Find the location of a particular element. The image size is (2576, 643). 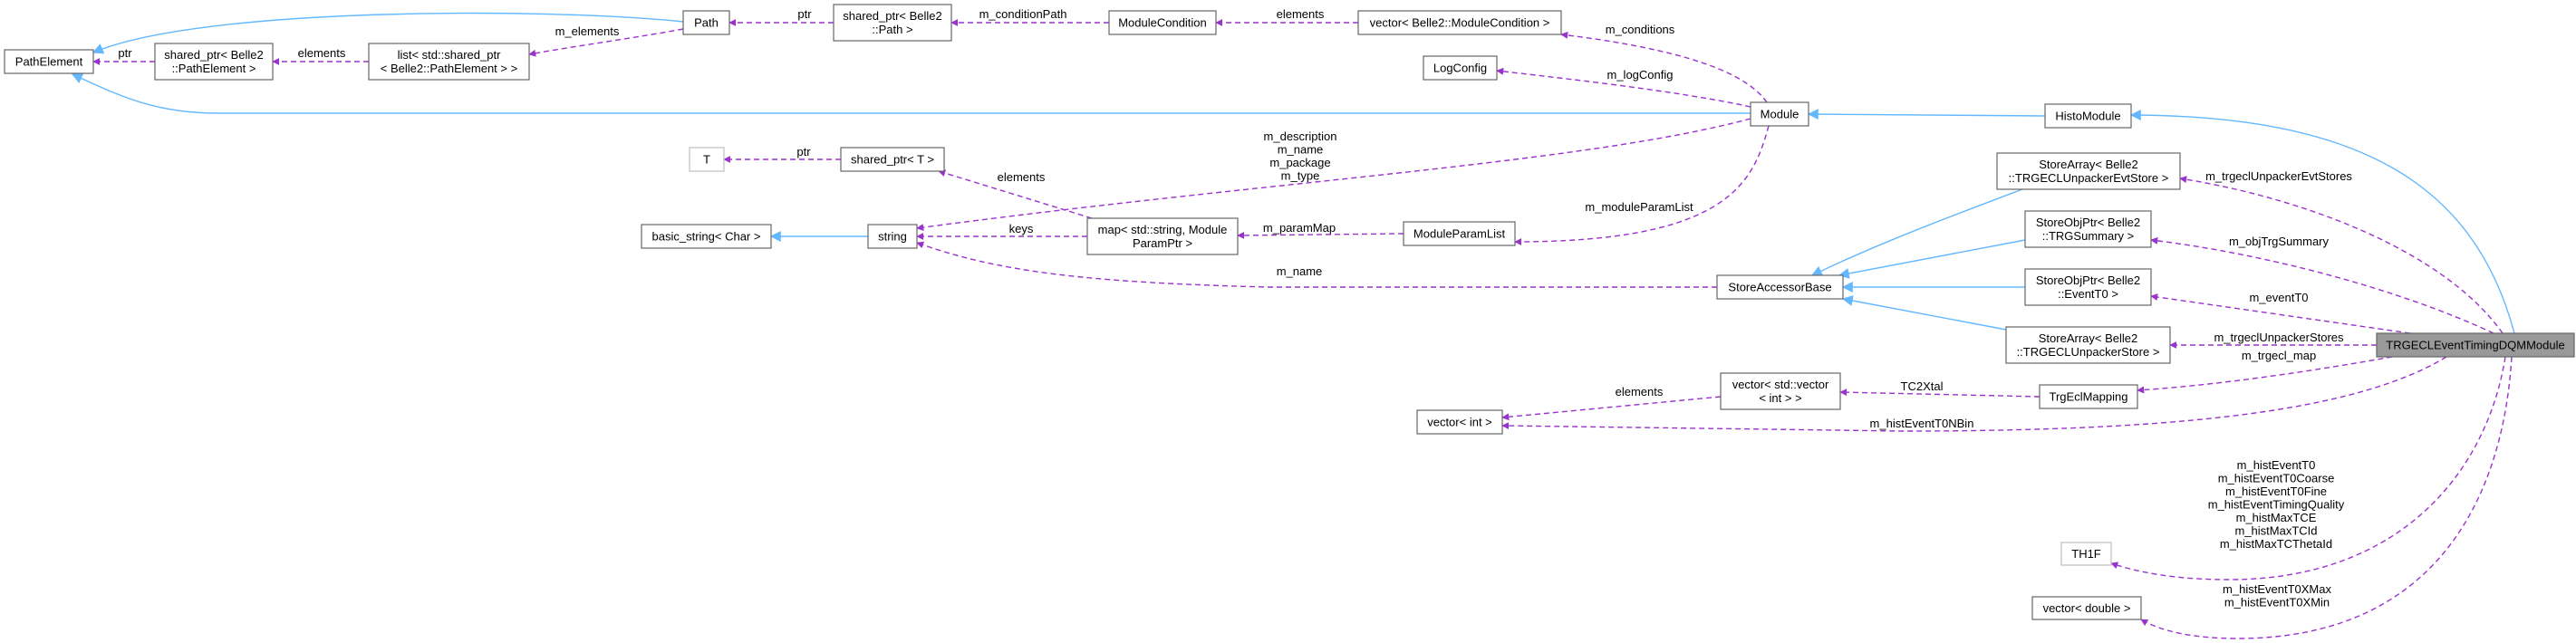

usage-edge-Path-to-list_sp is located at coordinates (606, 42).